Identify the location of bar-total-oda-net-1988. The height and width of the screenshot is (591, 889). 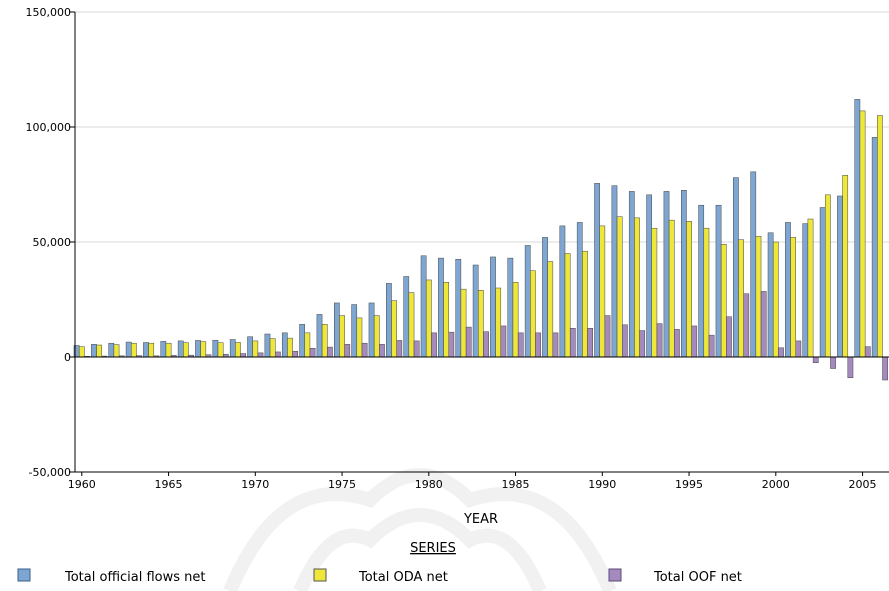
(567, 305).